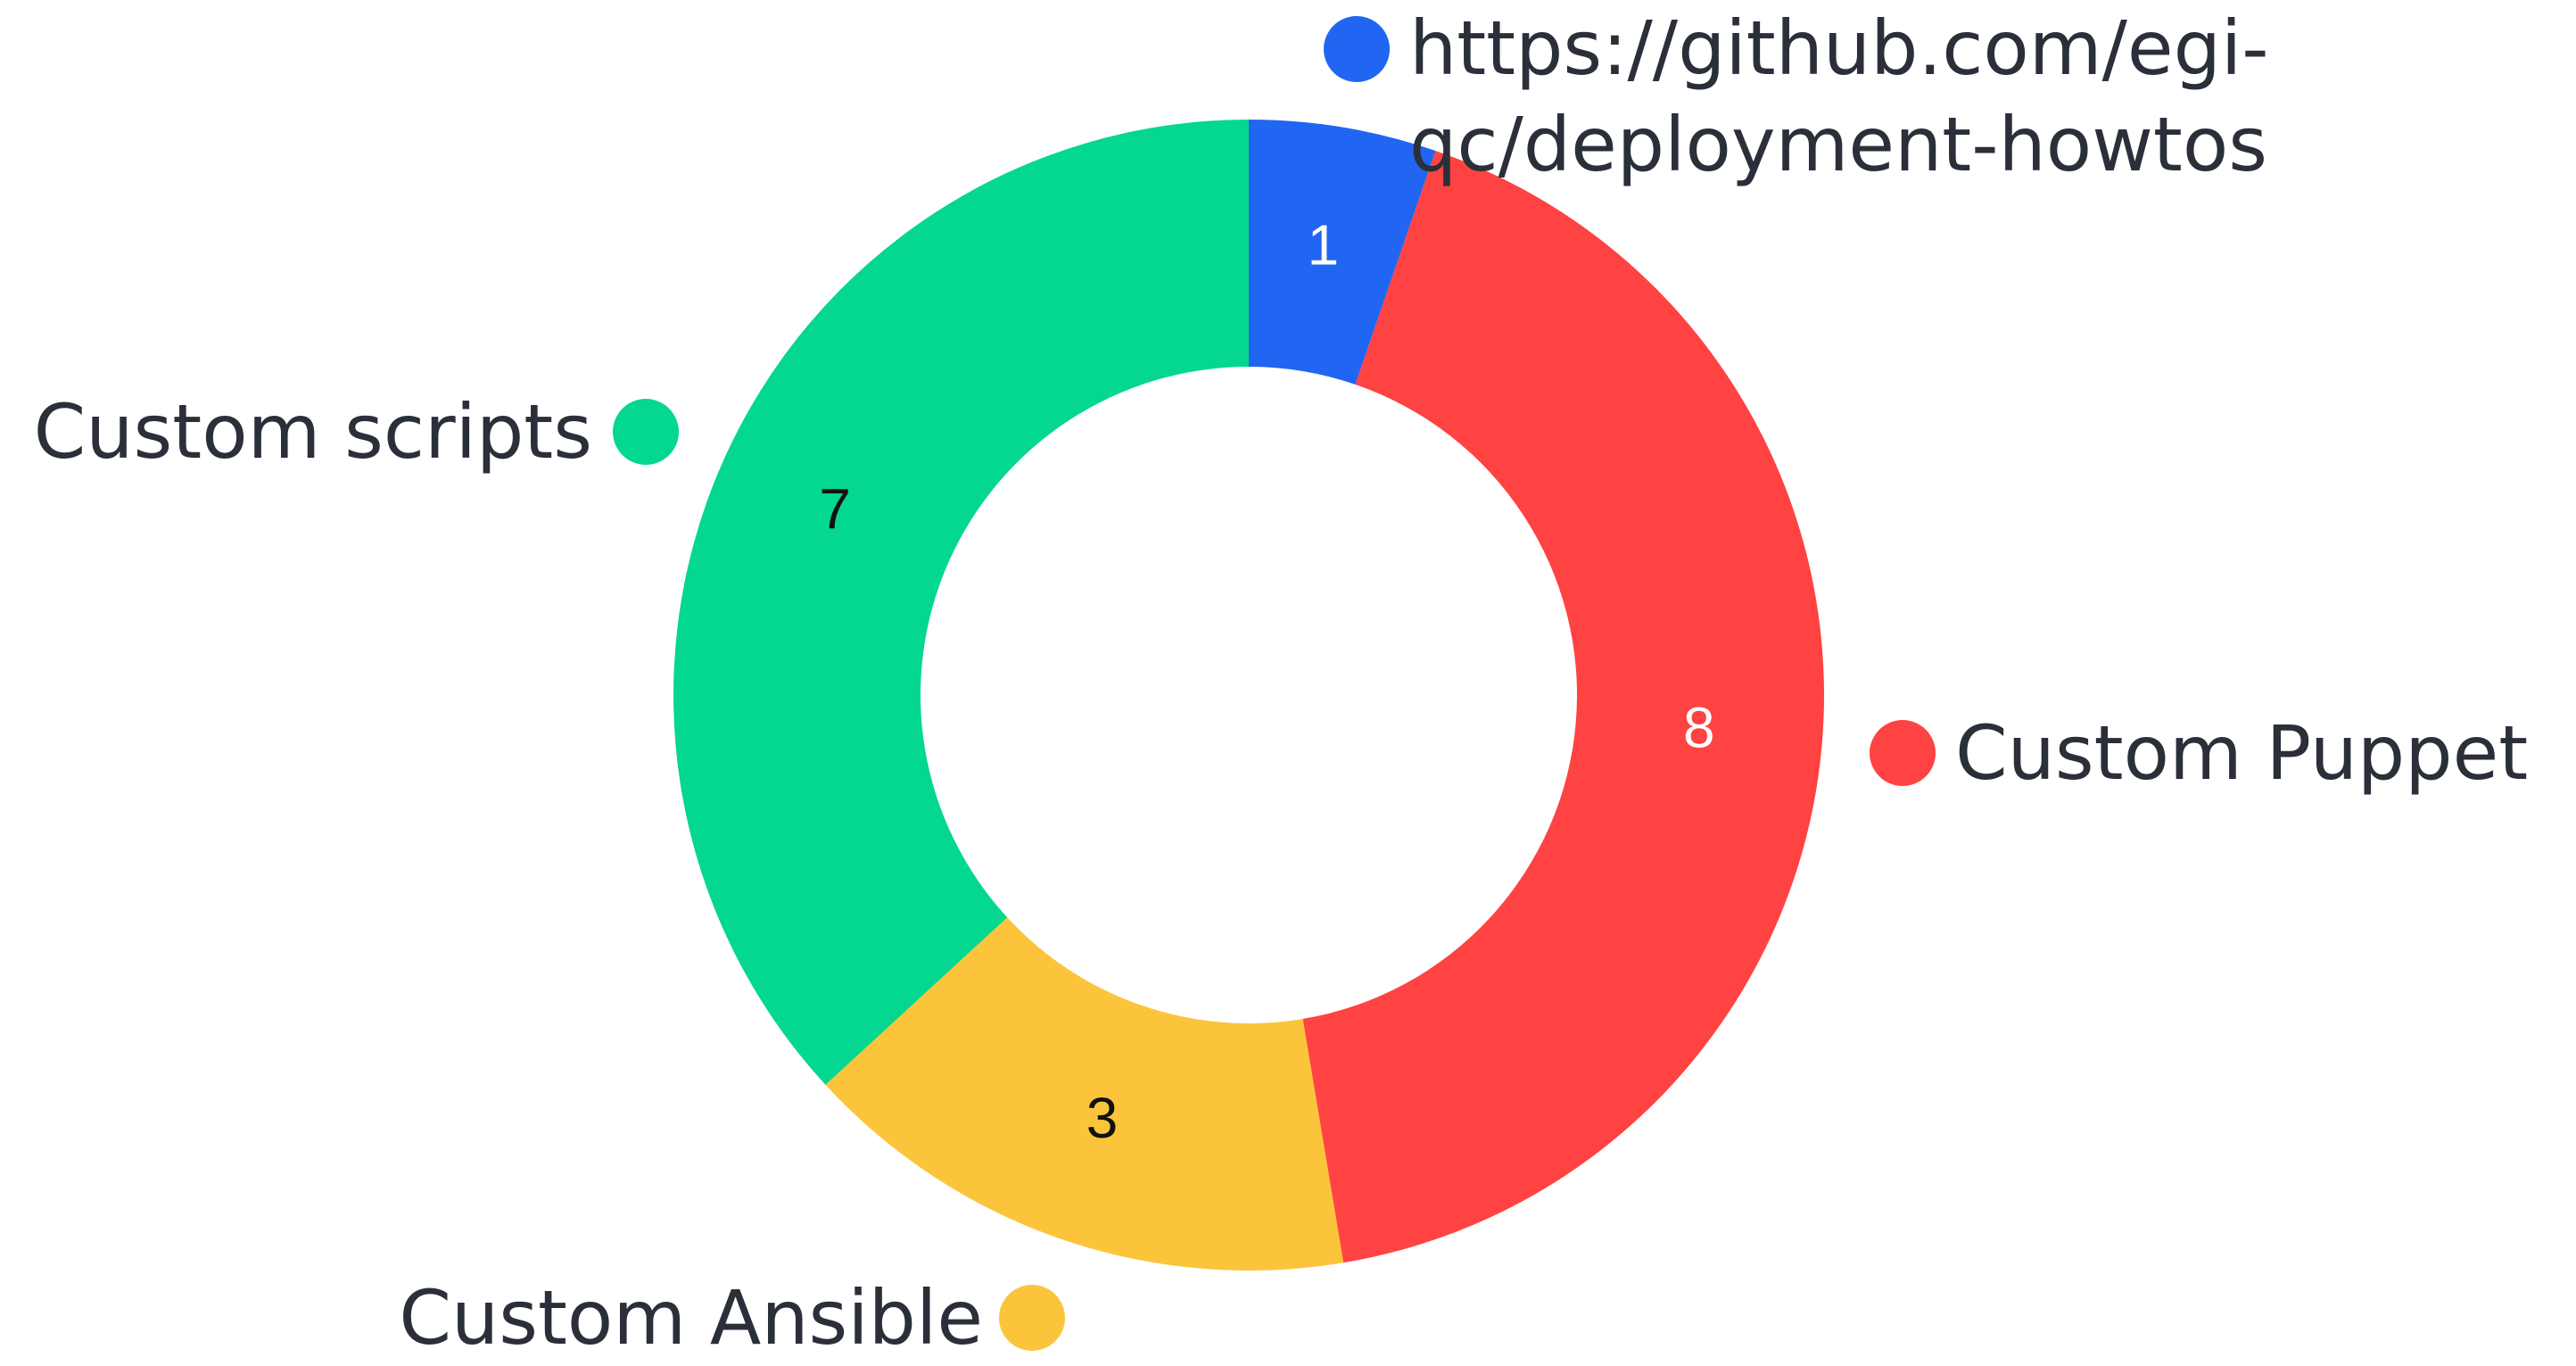 This screenshot has width=2576, height=1366. Describe the element at coordinates (691, 1318) in the screenshot. I see `category-label: Custom Ansible` at that location.